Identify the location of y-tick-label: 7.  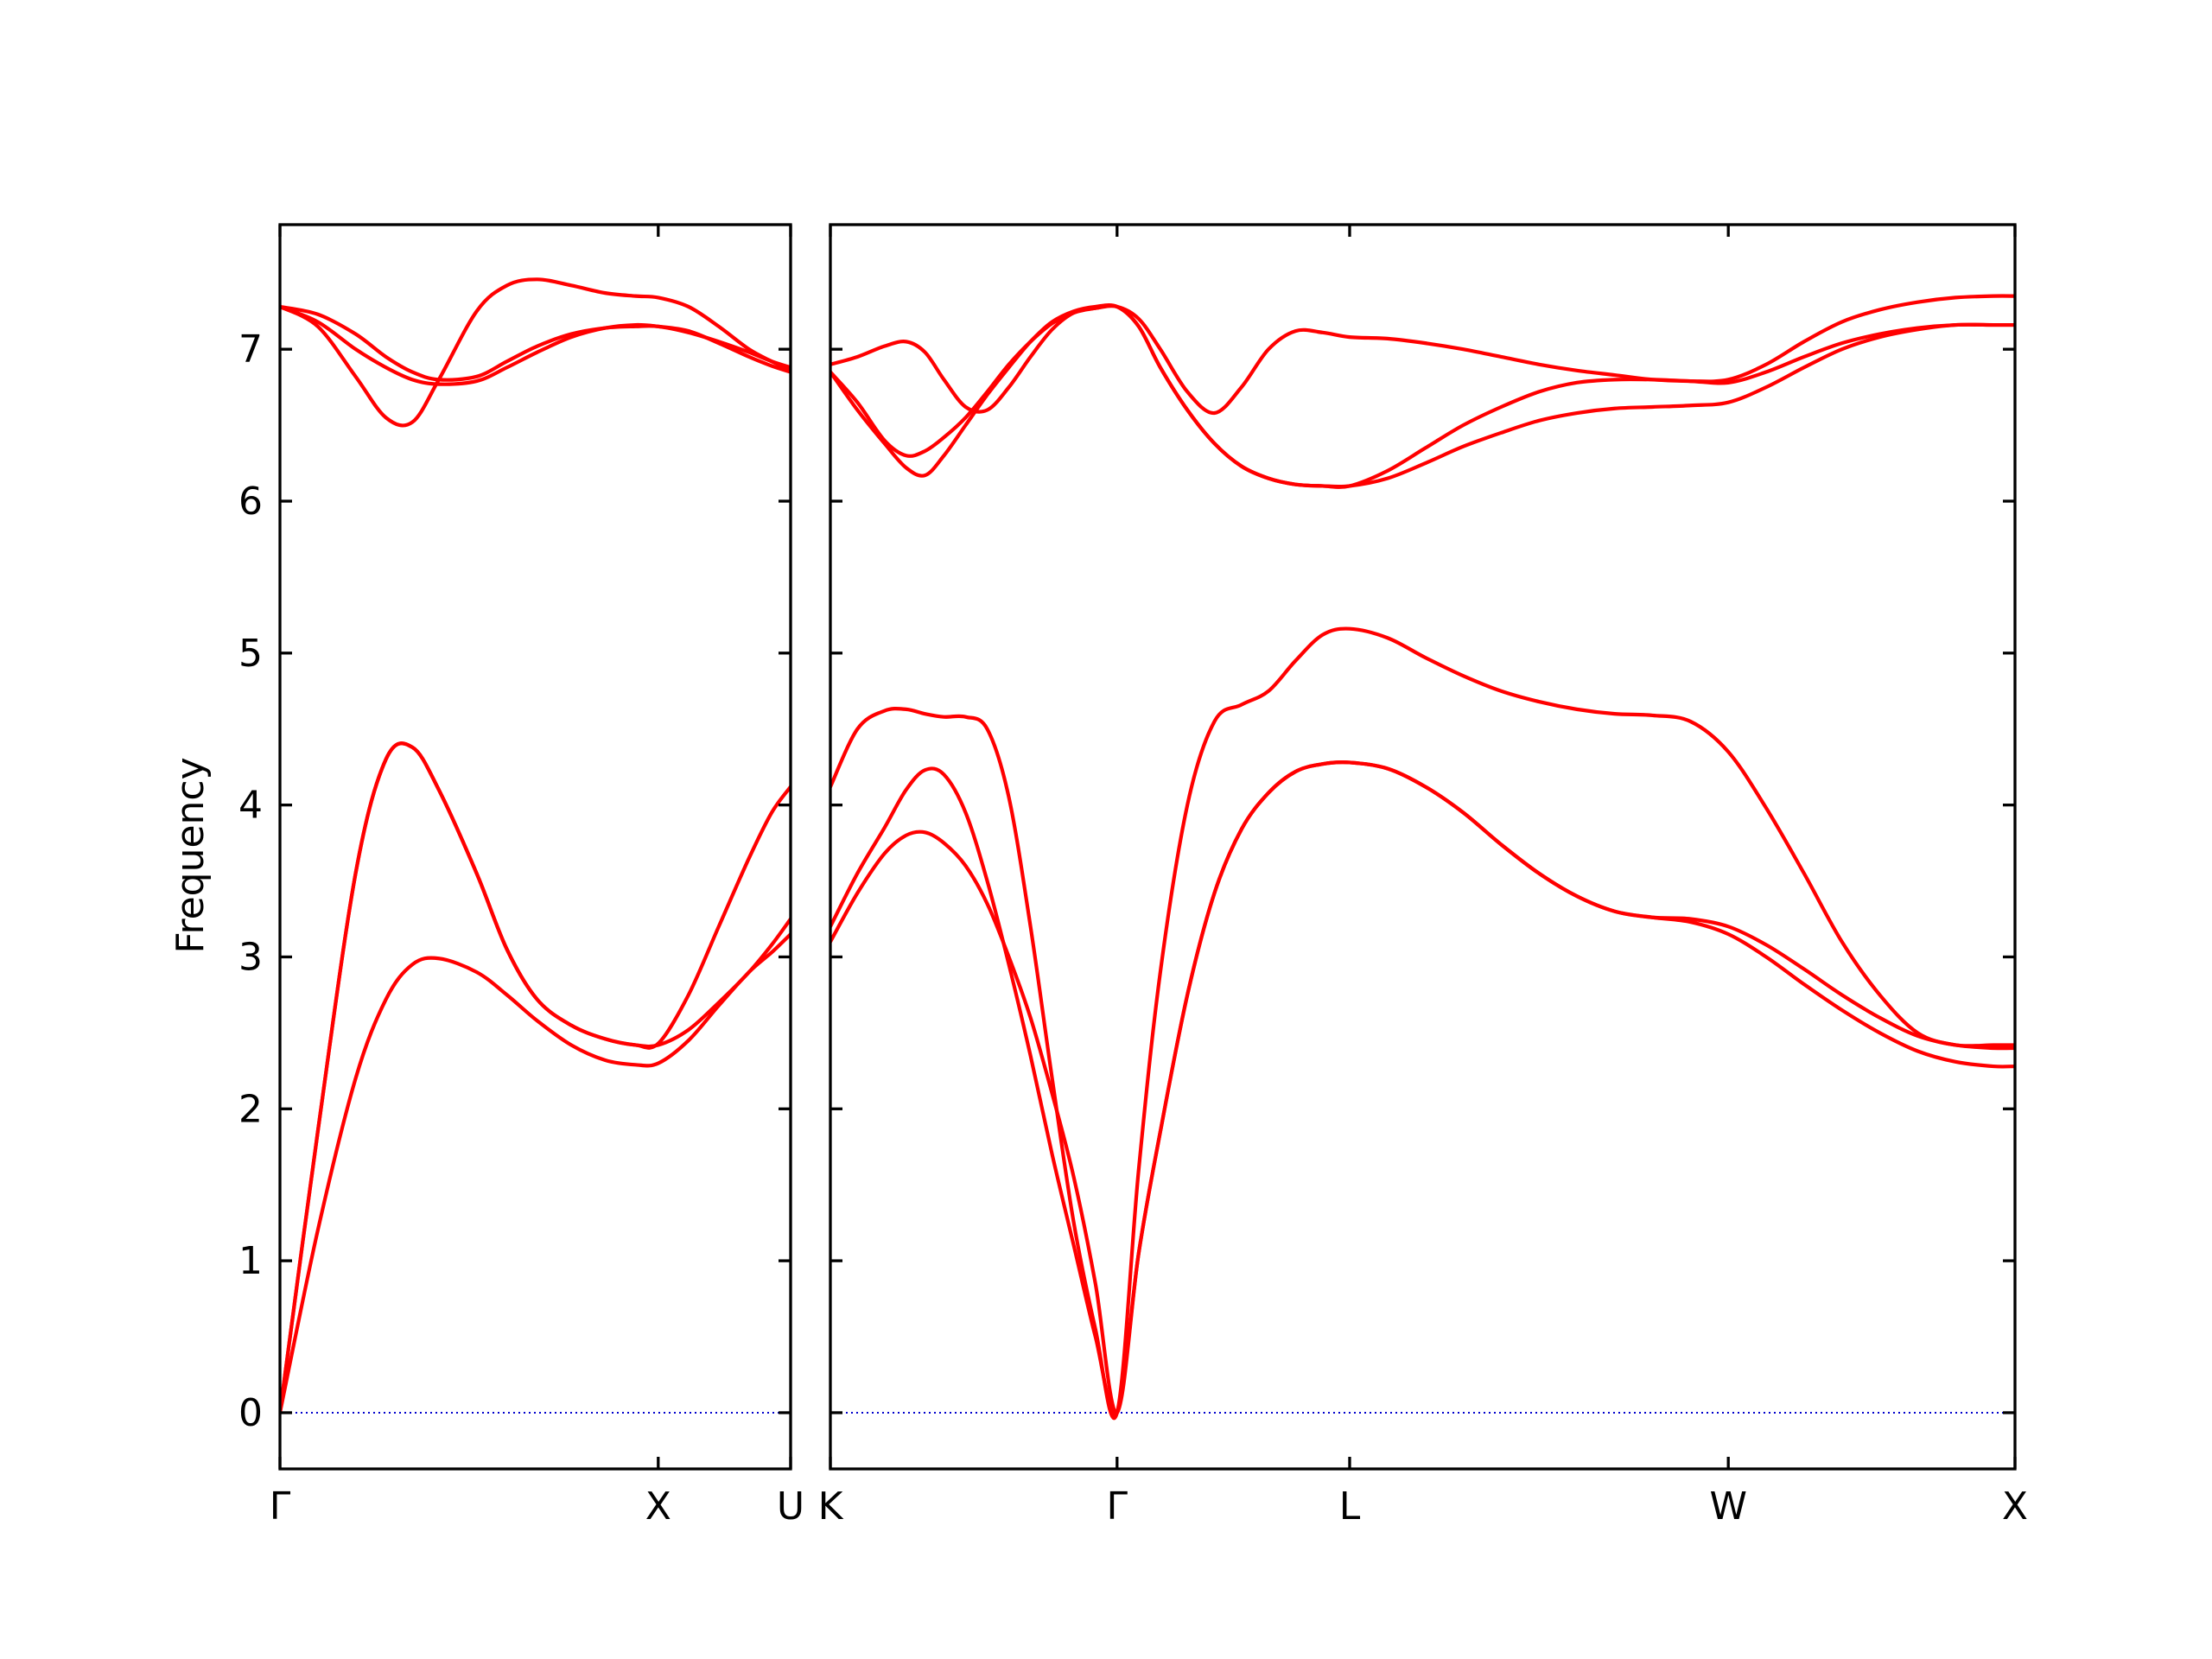
(250, 349).